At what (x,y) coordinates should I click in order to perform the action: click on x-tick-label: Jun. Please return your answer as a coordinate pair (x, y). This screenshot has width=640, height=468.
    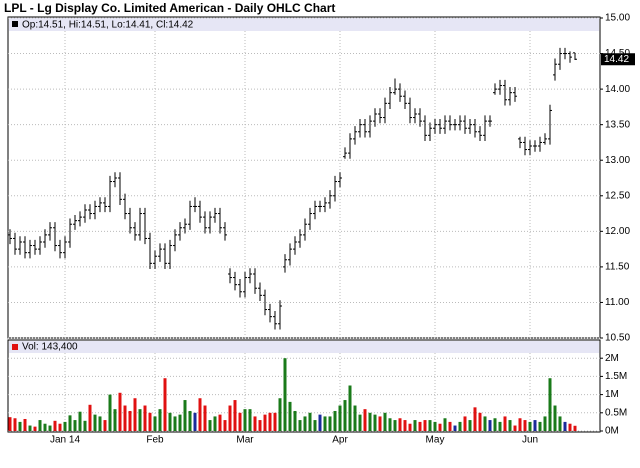
    Looking at the image, I should click on (530, 440).